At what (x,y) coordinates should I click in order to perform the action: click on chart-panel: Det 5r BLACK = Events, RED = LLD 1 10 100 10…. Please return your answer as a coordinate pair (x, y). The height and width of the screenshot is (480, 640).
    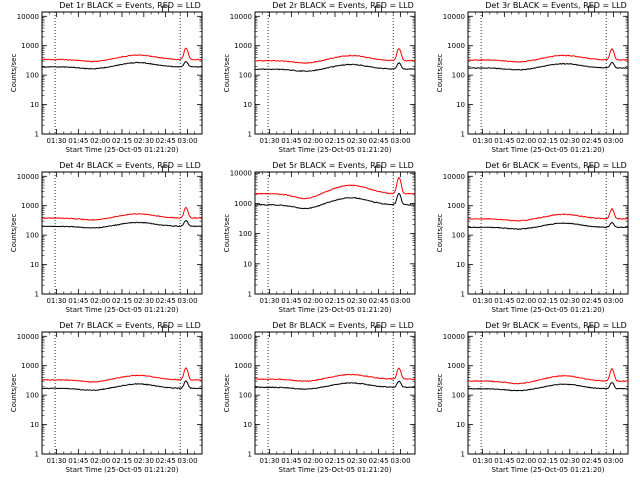
    Looking at the image, I should click on (319, 237).